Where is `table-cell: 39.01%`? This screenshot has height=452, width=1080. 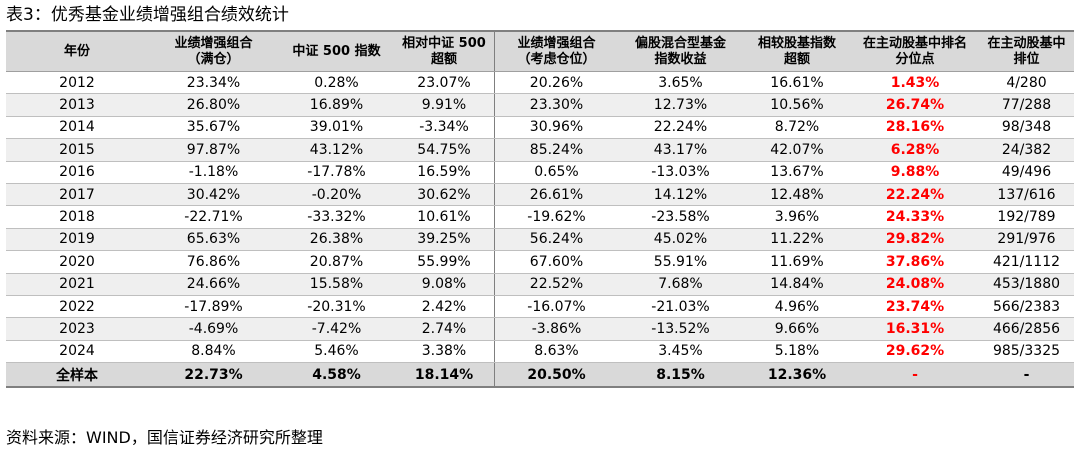 table-cell: 39.01% is located at coordinates (336, 127).